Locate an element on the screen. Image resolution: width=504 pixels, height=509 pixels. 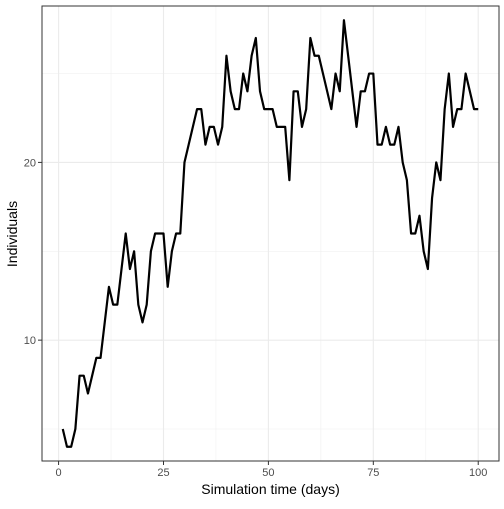
x-tick-label: 50 is located at coordinates (268, 473).